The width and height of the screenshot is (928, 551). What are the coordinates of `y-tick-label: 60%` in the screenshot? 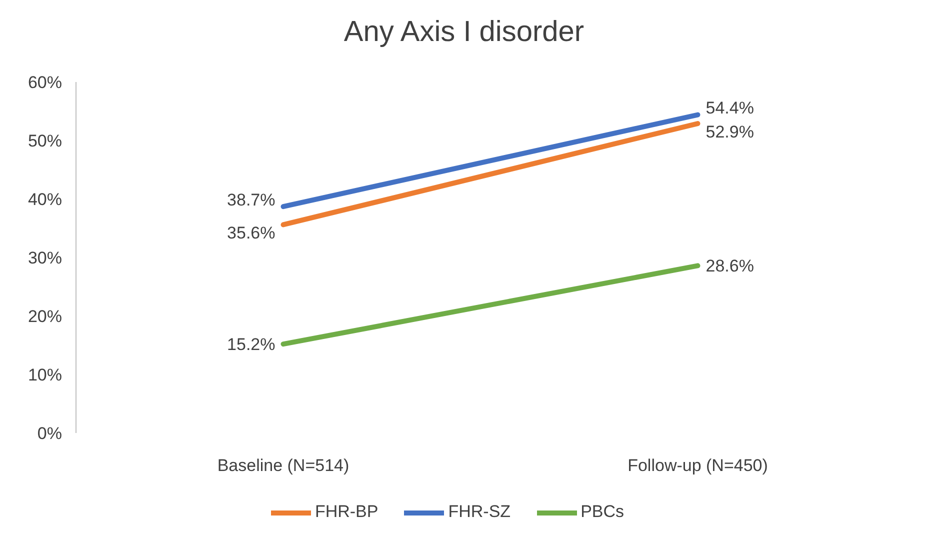 It's located at (45, 82).